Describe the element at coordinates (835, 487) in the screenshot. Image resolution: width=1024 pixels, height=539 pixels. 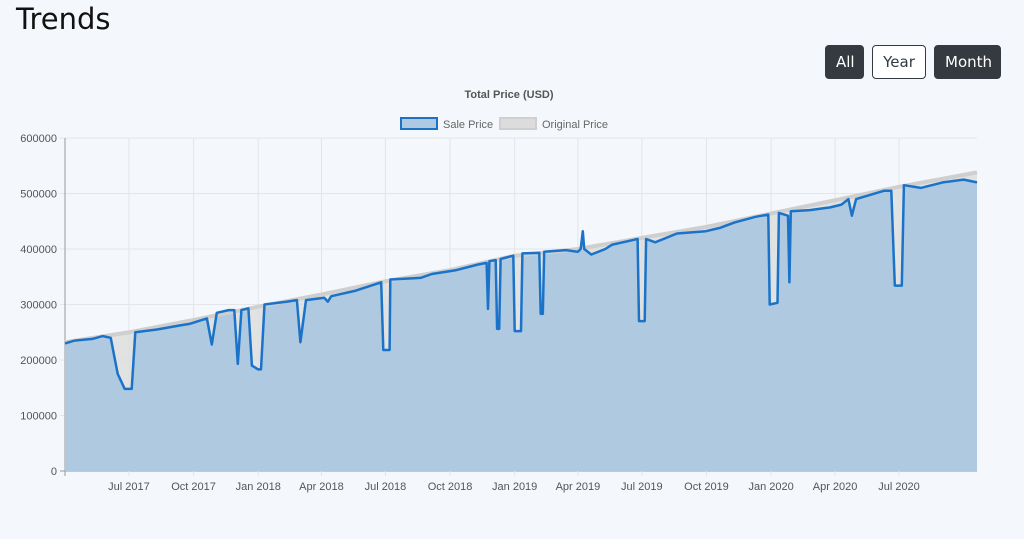
I see `x-tick-label: Apr 2020` at that location.